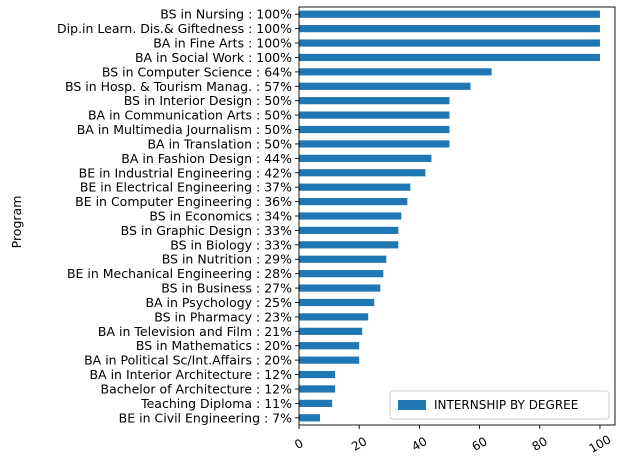  Describe the element at coordinates (600, 444) in the screenshot. I see `x-tick-label: 100` at that location.